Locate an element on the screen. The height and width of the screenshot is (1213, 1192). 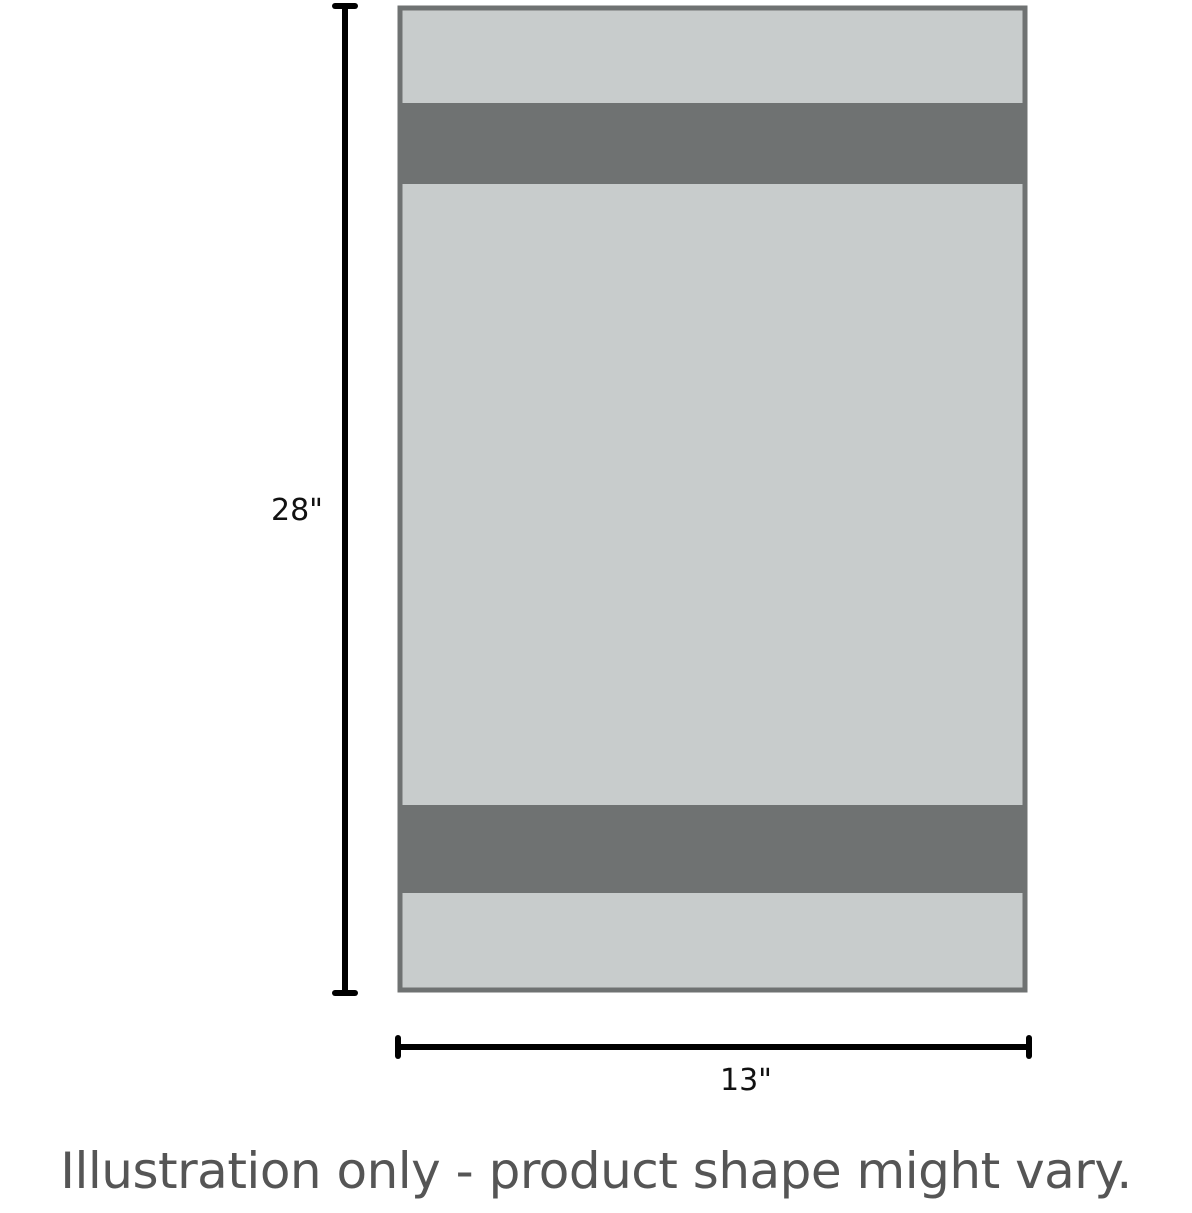
bottom-stripe is located at coordinates (712, 849).